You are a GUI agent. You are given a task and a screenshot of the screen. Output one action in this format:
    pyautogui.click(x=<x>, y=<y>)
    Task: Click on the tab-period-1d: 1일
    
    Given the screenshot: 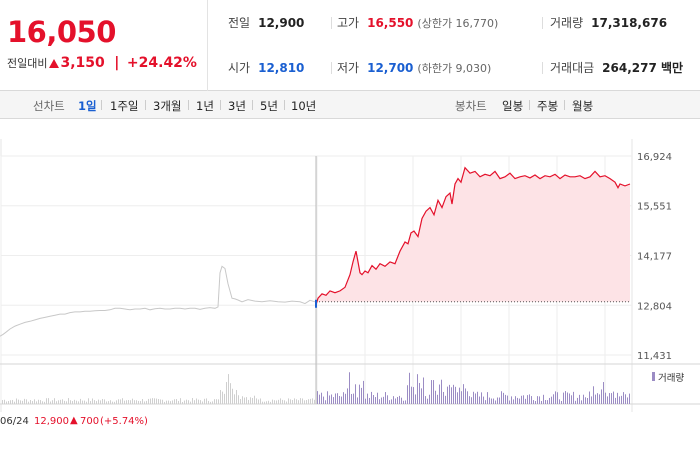 What is the action you would take?
    pyautogui.click(x=87, y=106)
    